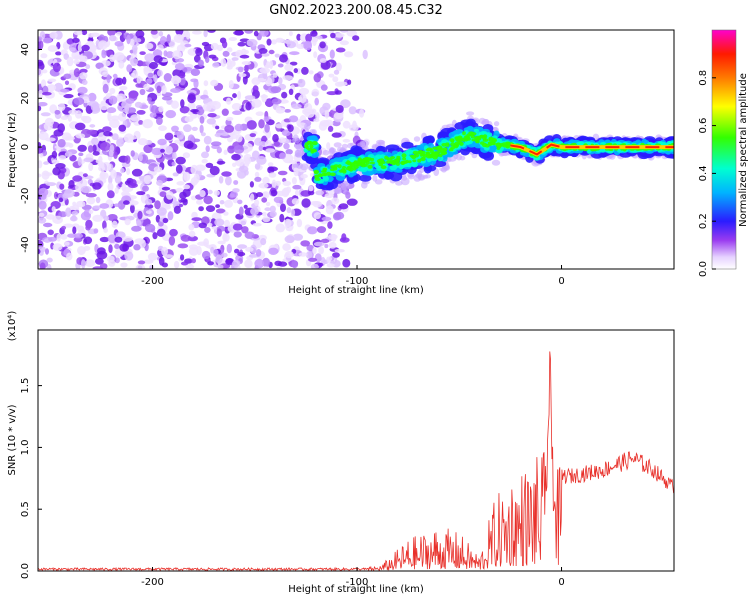 The image size is (750, 600). I want to click on top-y-tick-label: -40, so click(25, 244).